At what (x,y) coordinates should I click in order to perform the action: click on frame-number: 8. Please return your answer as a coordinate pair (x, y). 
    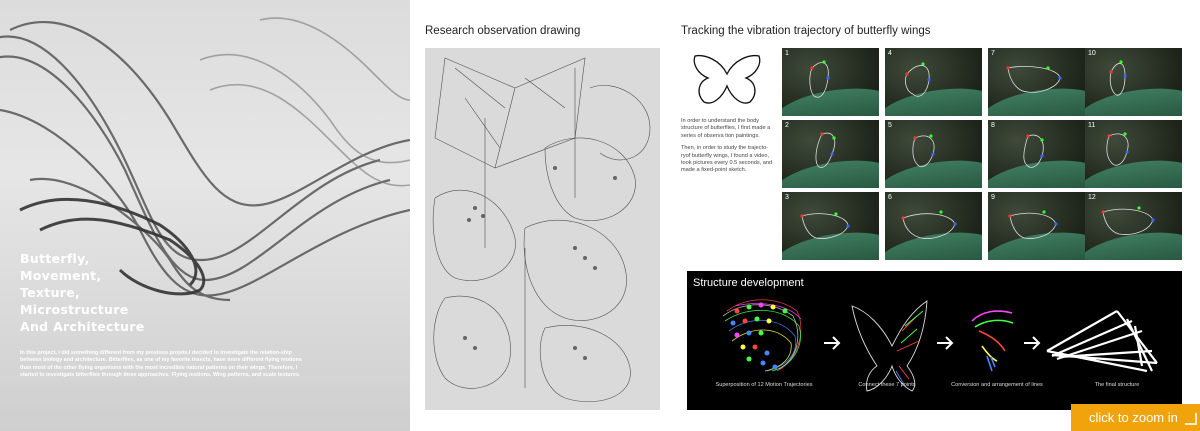
    Looking at the image, I should click on (993, 125).